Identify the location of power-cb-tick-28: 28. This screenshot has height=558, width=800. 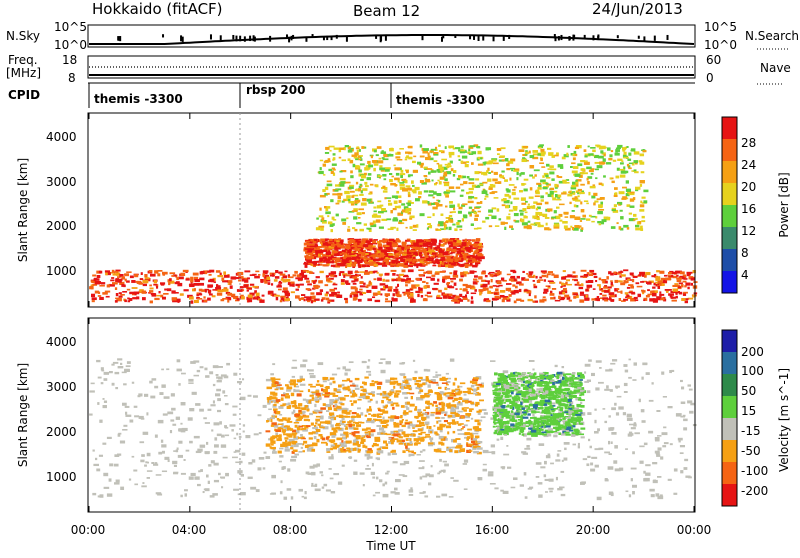
(748, 143).